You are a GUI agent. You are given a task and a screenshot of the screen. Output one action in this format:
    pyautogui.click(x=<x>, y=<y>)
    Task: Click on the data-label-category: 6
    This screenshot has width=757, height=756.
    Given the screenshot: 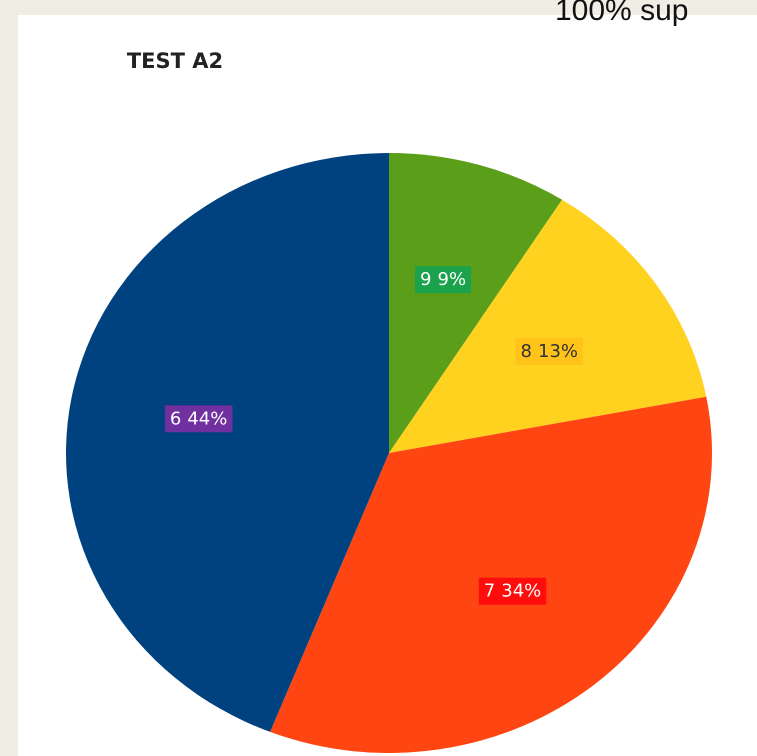 What is the action you would take?
    pyautogui.click(x=175, y=418)
    